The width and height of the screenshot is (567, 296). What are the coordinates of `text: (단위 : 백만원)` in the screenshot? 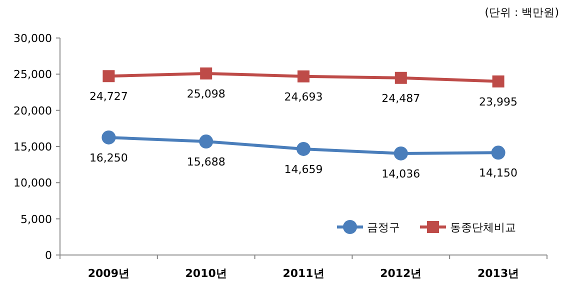 It's located at (521, 12).